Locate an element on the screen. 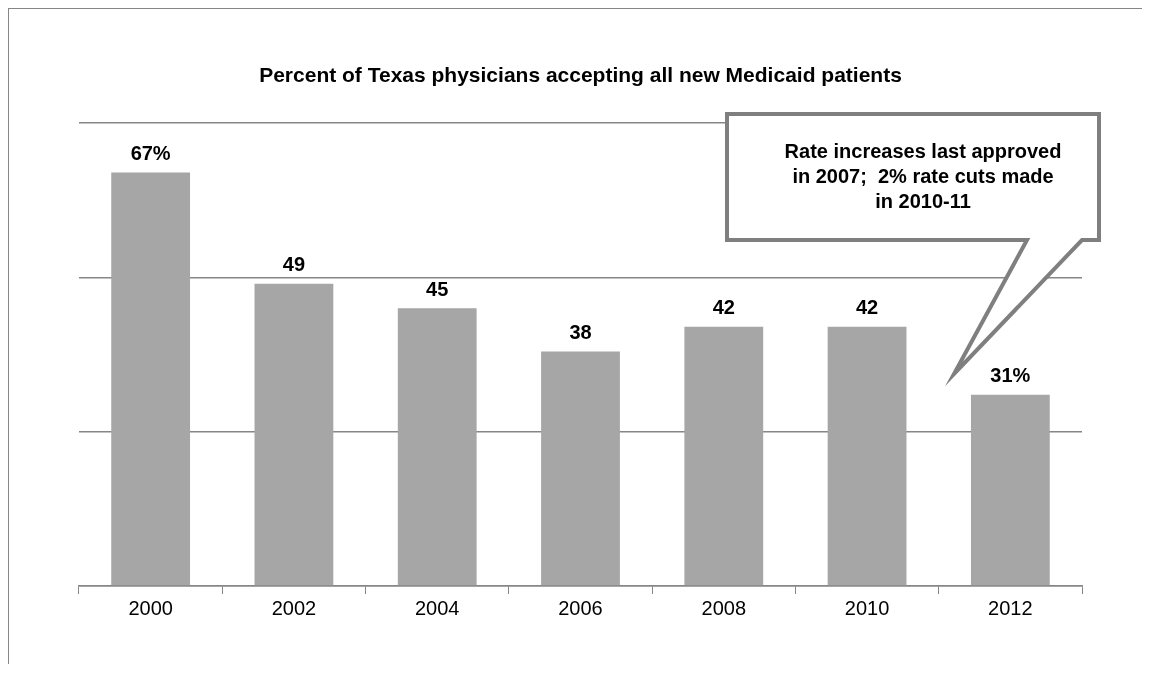 This screenshot has width=1149, height=677. x-tick-label: 2002 is located at coordinates (294, 607).